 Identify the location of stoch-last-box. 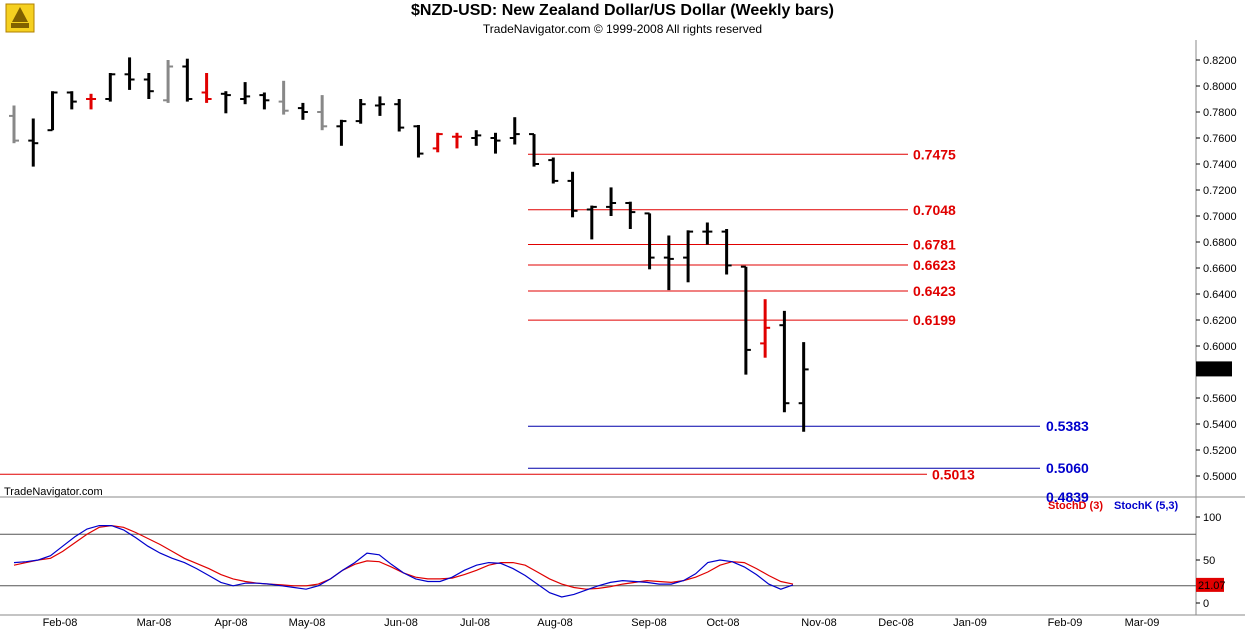
(1210, 584).